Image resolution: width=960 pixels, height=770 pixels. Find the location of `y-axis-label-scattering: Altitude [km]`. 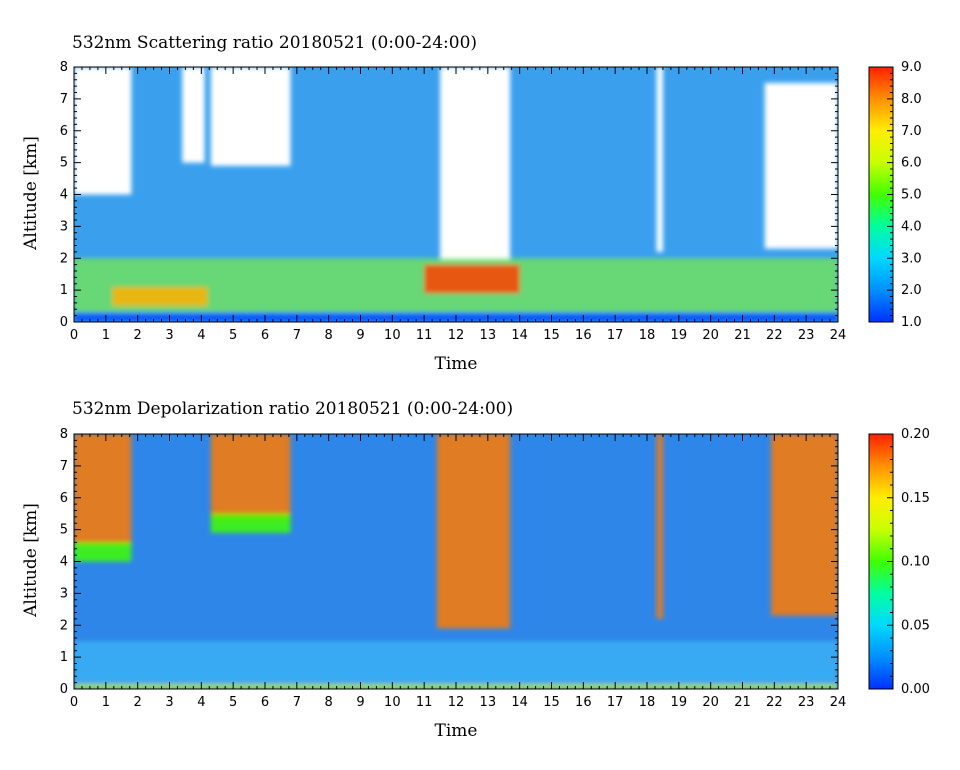

y-axis-label-scattering: Altitude [km] is located at coordinates (31, 193).